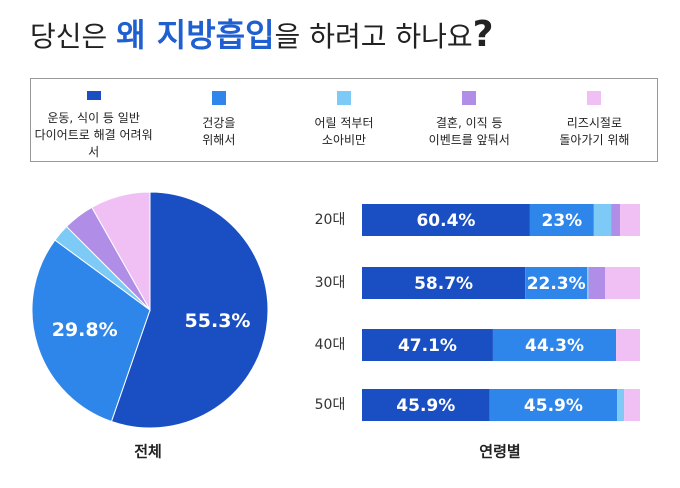 This screenshot has width=680, height=488. Describe the element at coordinates (73, 36) in the screenshot. I see `title-part: 당신은` at that location.